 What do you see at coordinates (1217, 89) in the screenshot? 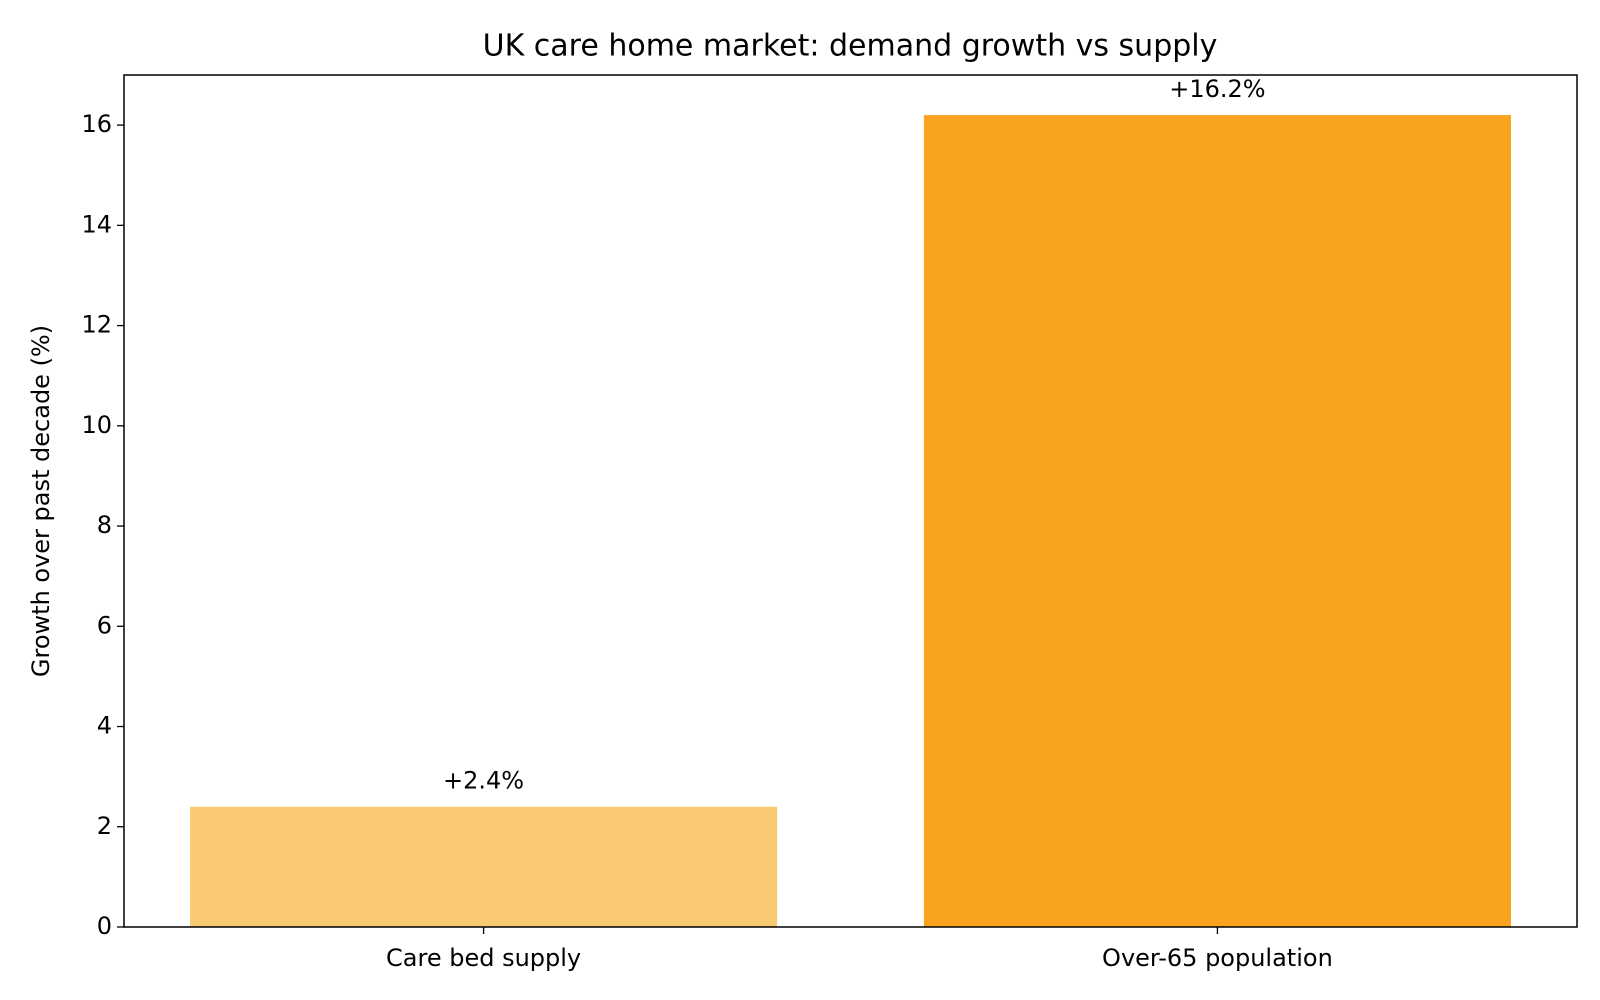
I see `value-label: +16.2%` at bounding box center [1217, 89].